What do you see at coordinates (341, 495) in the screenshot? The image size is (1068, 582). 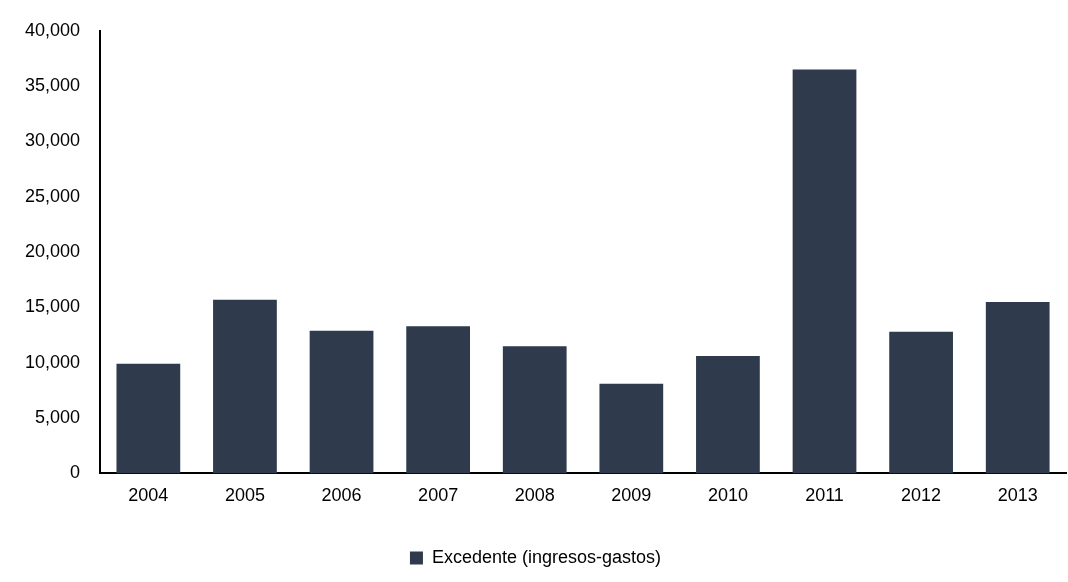 I see `x-tick-label: 2006` at bounding box center [341, 495].